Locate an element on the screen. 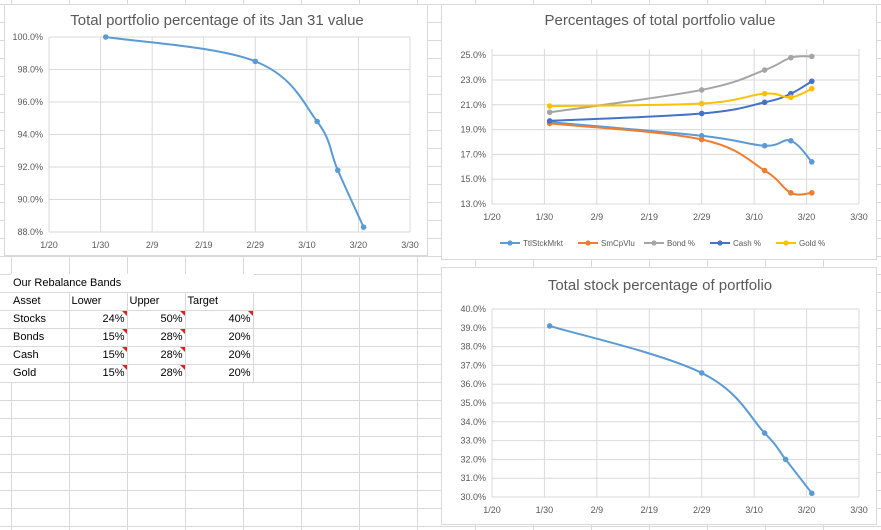 This screenshot has height=530, width=881. y-tick-label: 25.0% is located at coordinates (473, 55).